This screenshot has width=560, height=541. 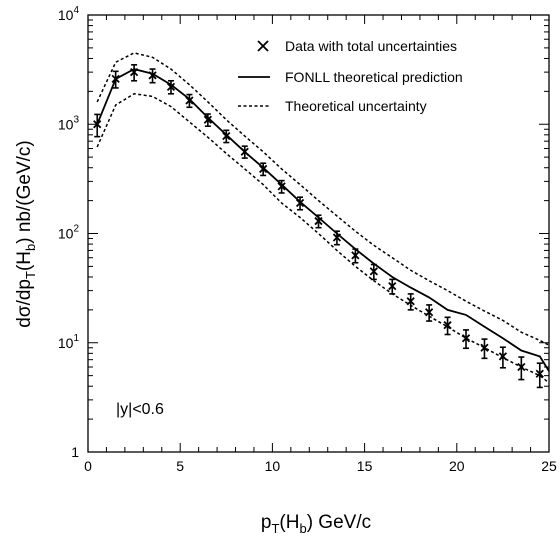 I want to click on y-tick-label: 10², so click(x=69, y=233).